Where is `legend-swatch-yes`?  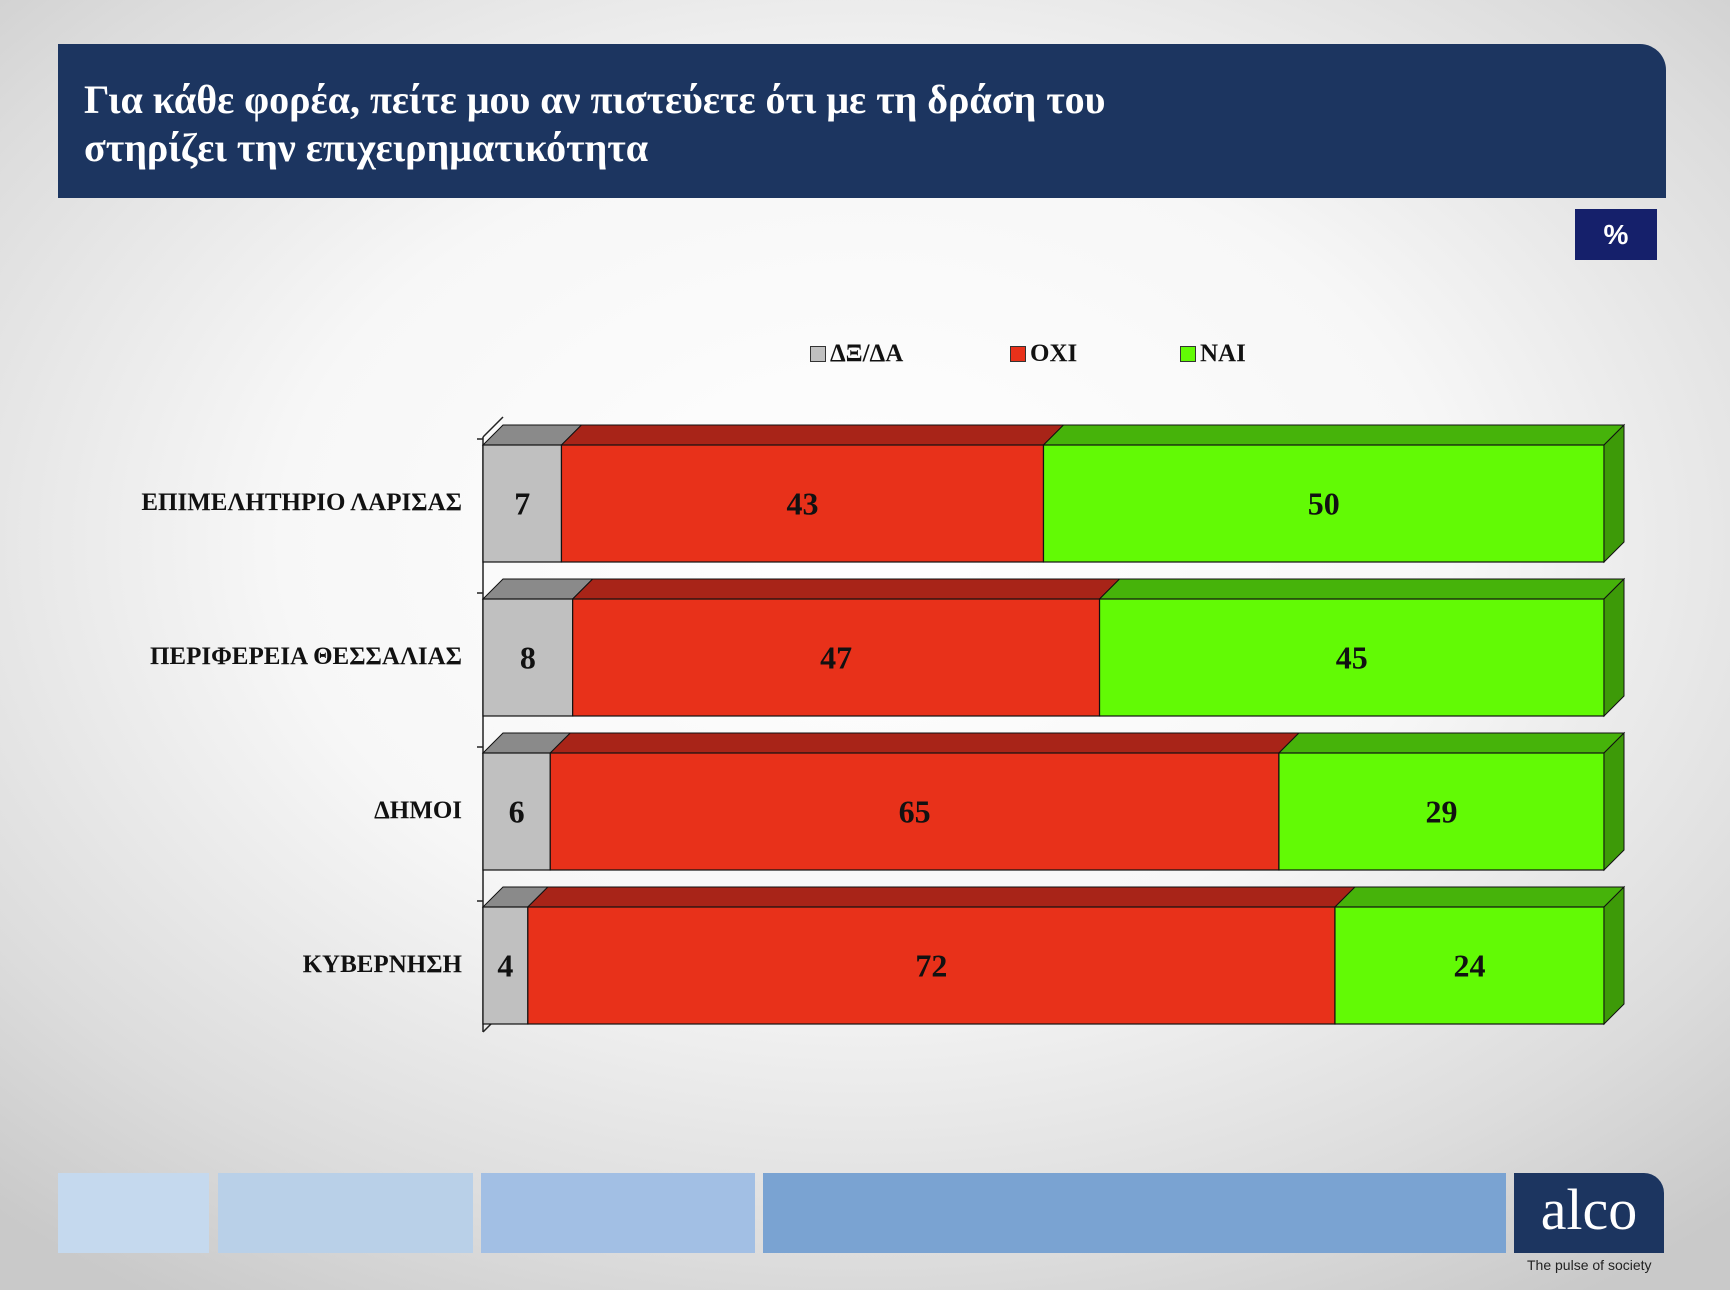 legend-swatch-yes is located at coordinates (1188, 354).